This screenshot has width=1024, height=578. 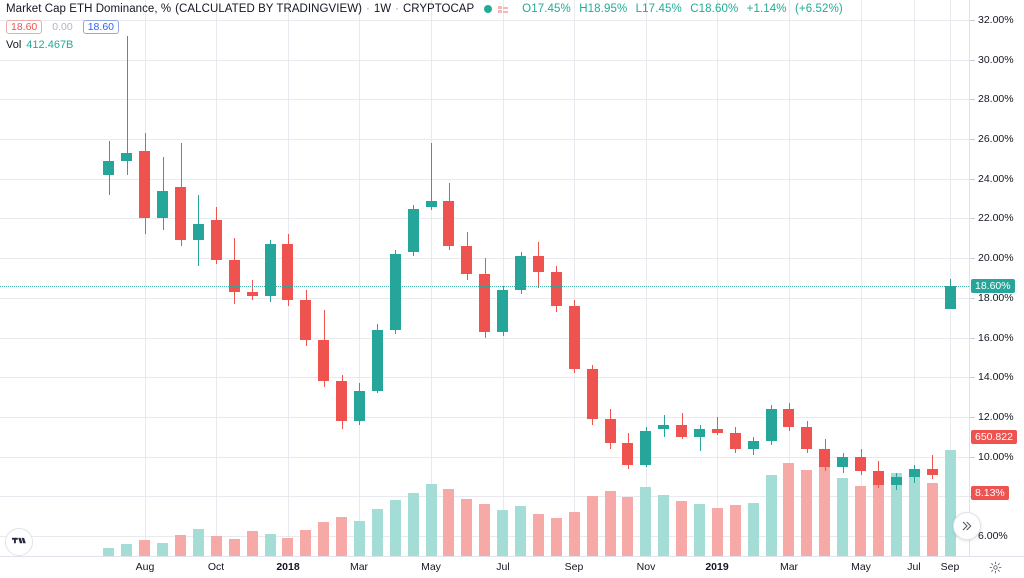 What do you see at coordinates (19, 542) in the screenshot?
I see `tradingview-logo-icon` at bounding box center [19, 542].